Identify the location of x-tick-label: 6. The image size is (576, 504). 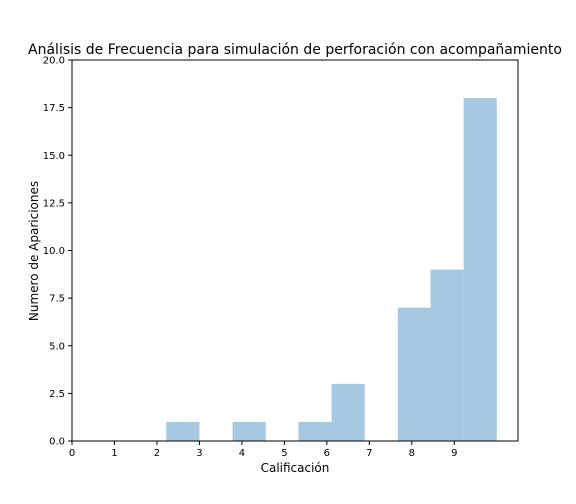
(327, 453).